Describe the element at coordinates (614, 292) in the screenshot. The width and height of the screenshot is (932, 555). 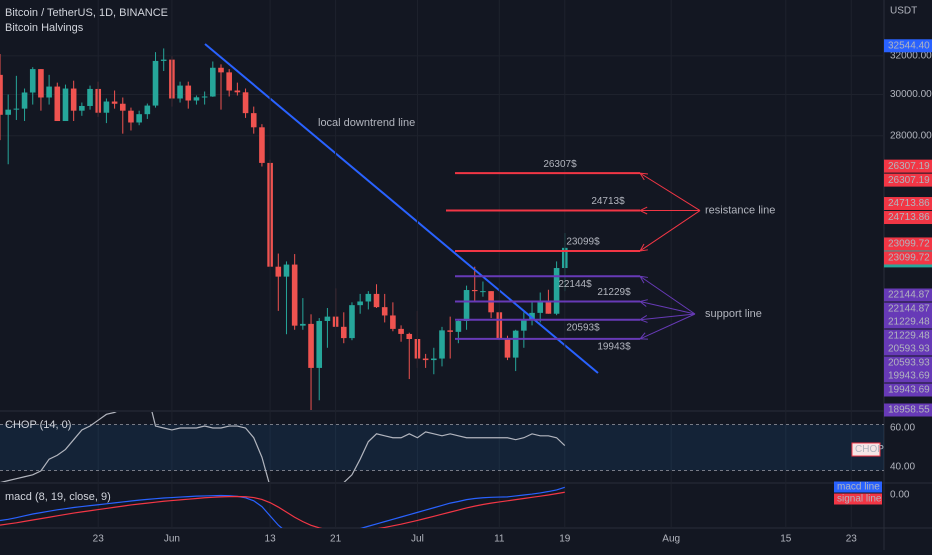
I see `level-label: 21229$` at that location.